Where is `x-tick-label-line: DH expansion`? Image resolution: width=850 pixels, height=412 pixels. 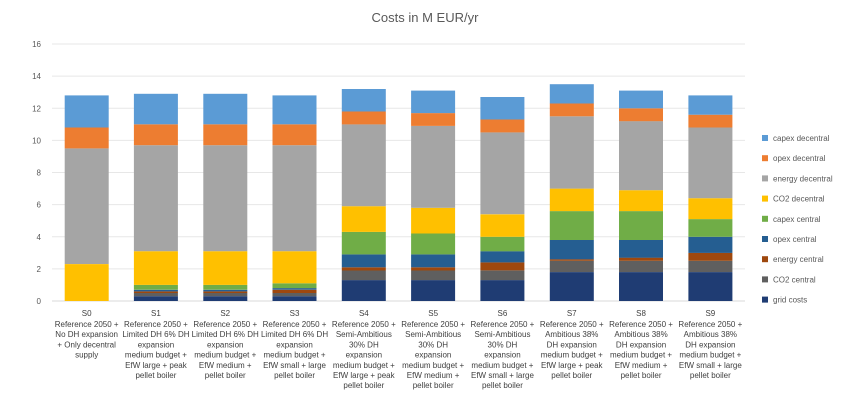 x-tick-label-line: DH expansion is located at coordinates (710, 344).